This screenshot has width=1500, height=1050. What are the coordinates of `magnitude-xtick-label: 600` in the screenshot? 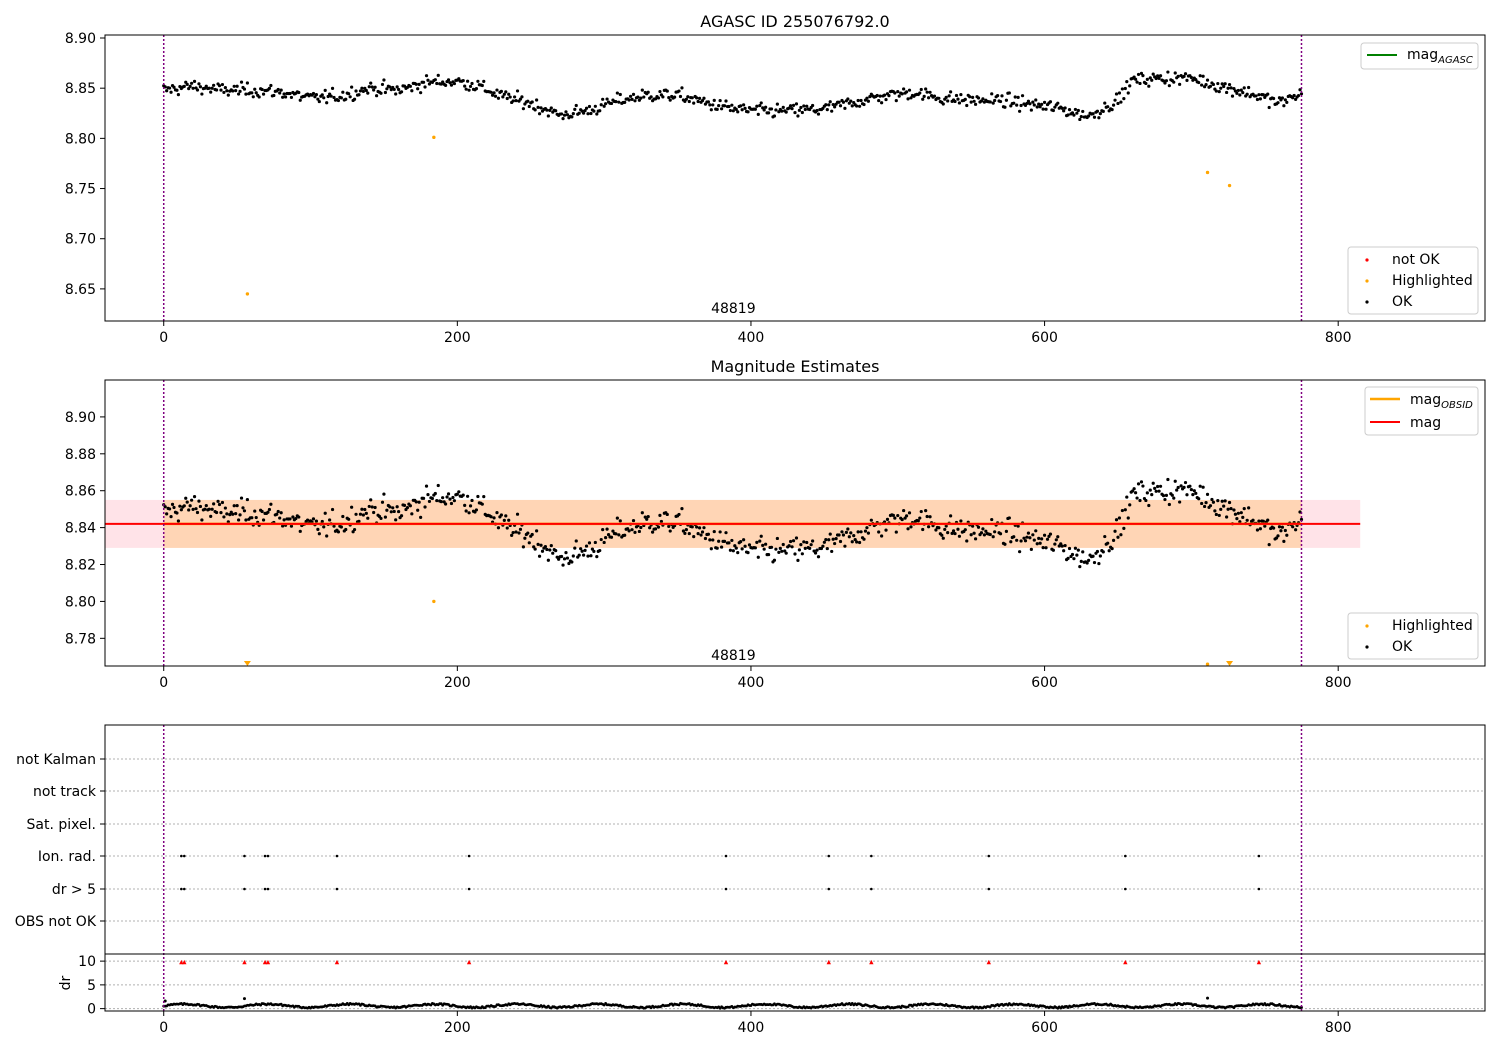 It's located at (1044, 683).